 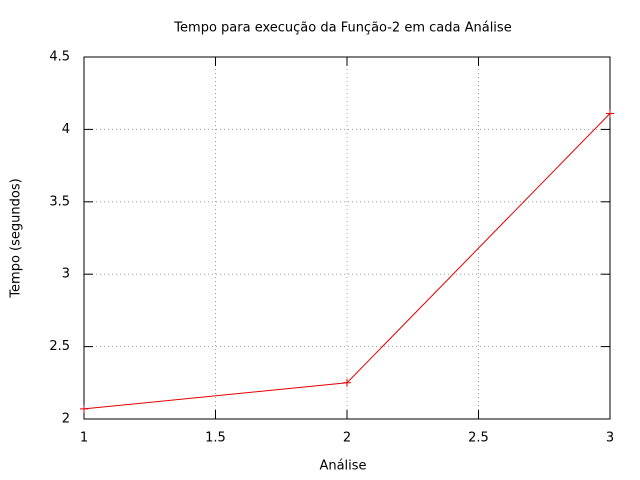 What do you see at coordinates (342, 466) in the screenshot?
I see `x-axis-label: Análise` at bounding box center [342, 466].